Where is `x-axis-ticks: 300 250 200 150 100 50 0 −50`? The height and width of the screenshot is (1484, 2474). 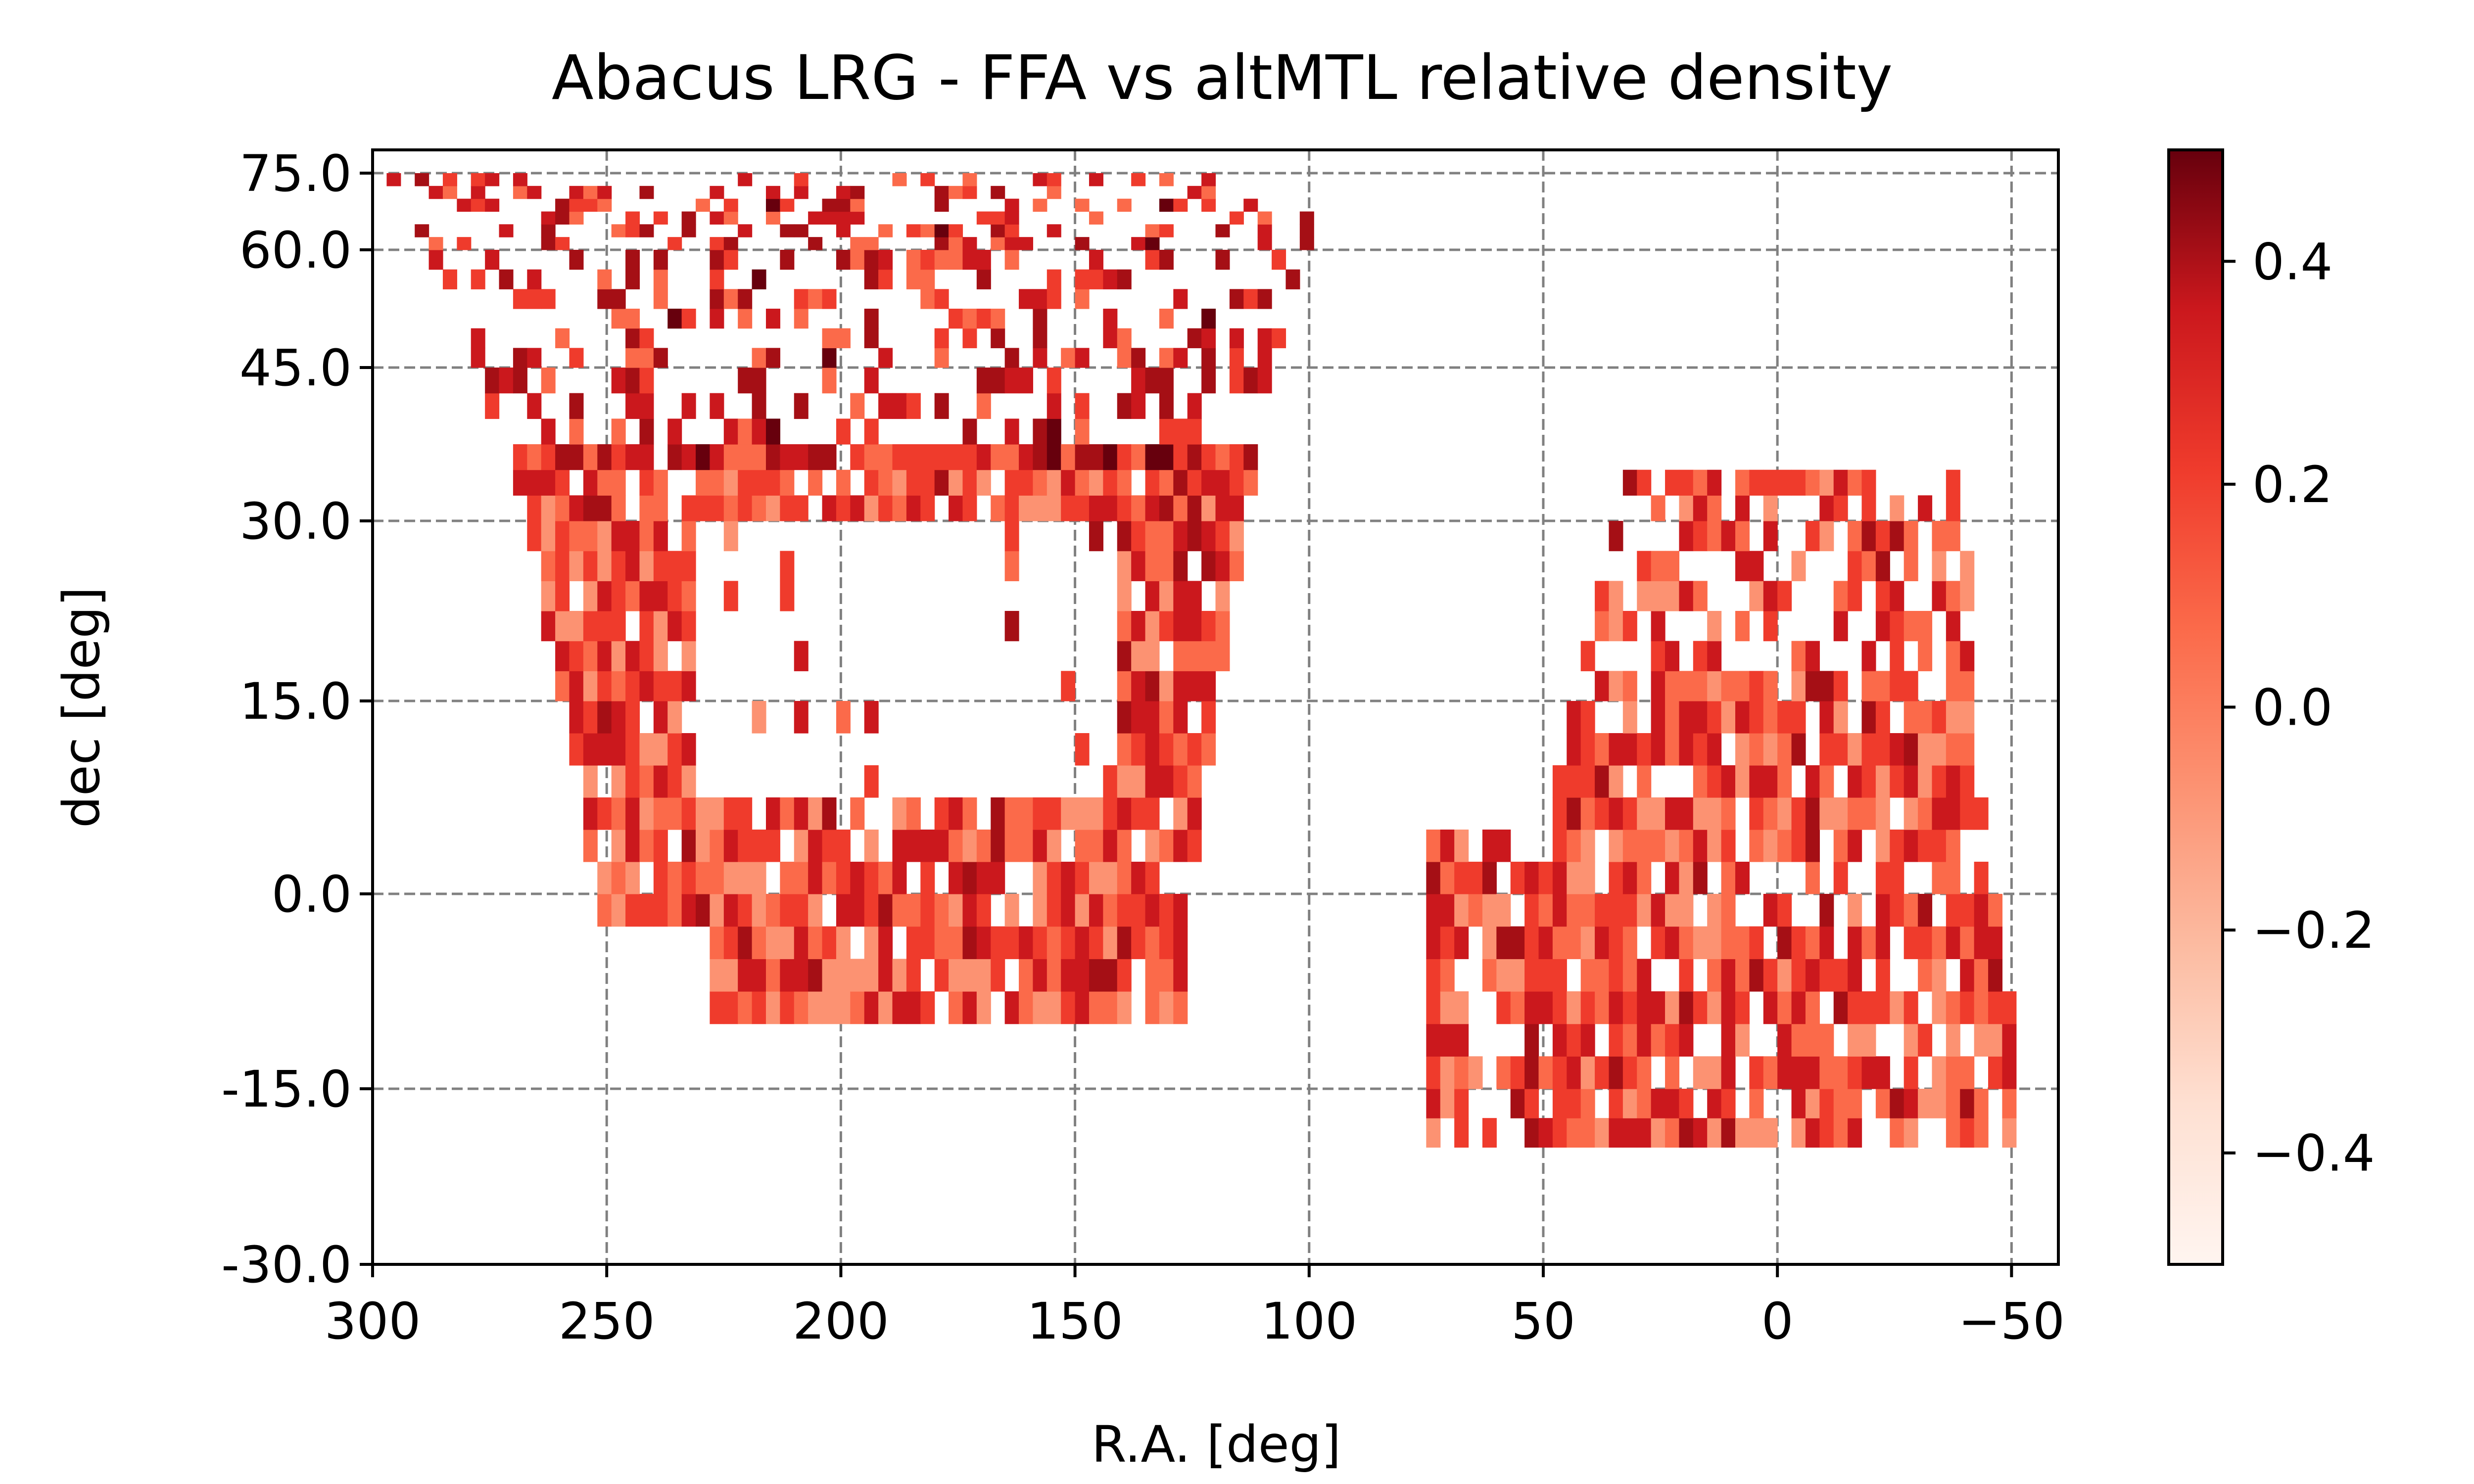 x-axis-ticks: 300 250 200 150 100 50 0 −50 is located at coordinates (1195, 1307).